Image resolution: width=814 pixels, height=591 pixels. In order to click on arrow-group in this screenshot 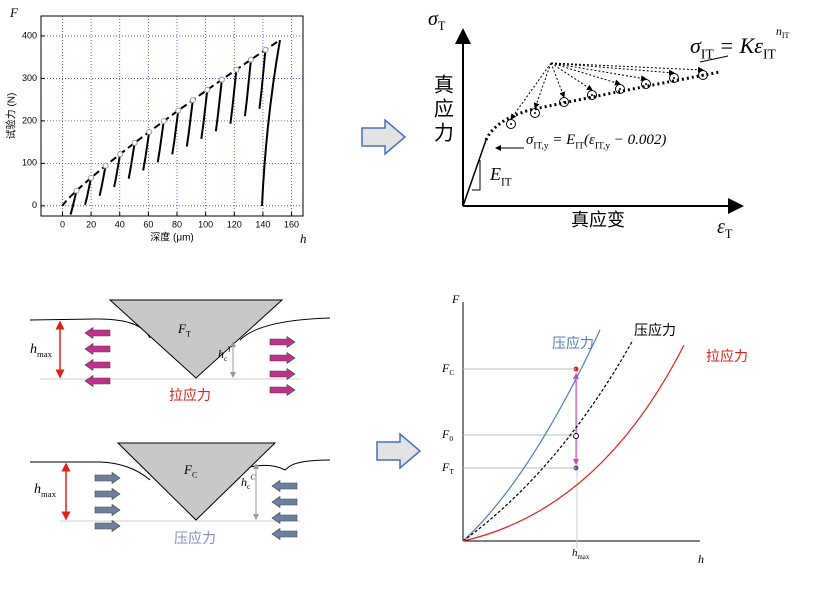, I will do `click(607, 95)`.